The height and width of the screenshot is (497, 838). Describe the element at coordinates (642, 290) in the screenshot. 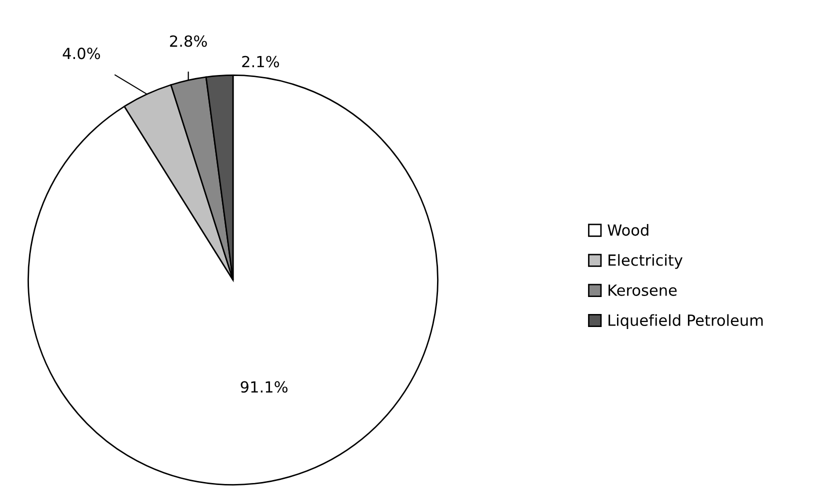

I see `legend-label: Kerosene` at that location.